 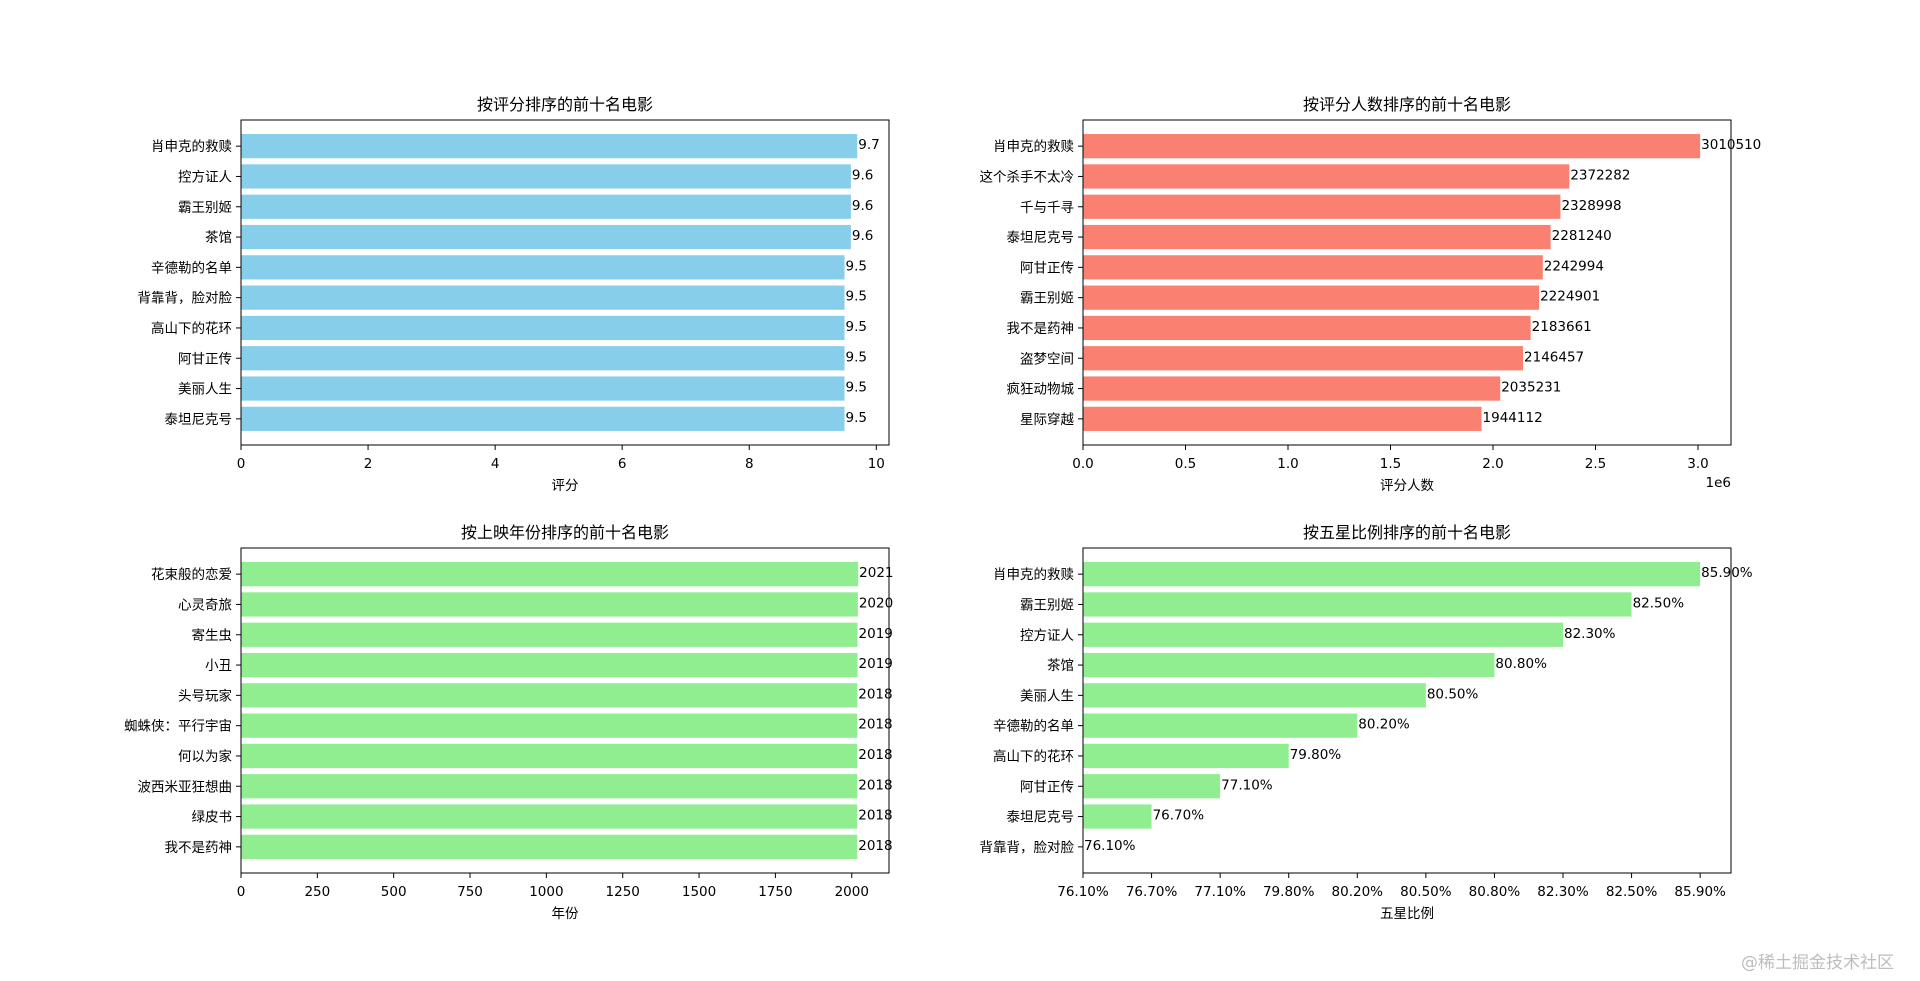 What do you see at coordinates (1426, 892) in the screenshot?
I see `x-tick-label: 80.50%` at bounding box center [1426, 892].